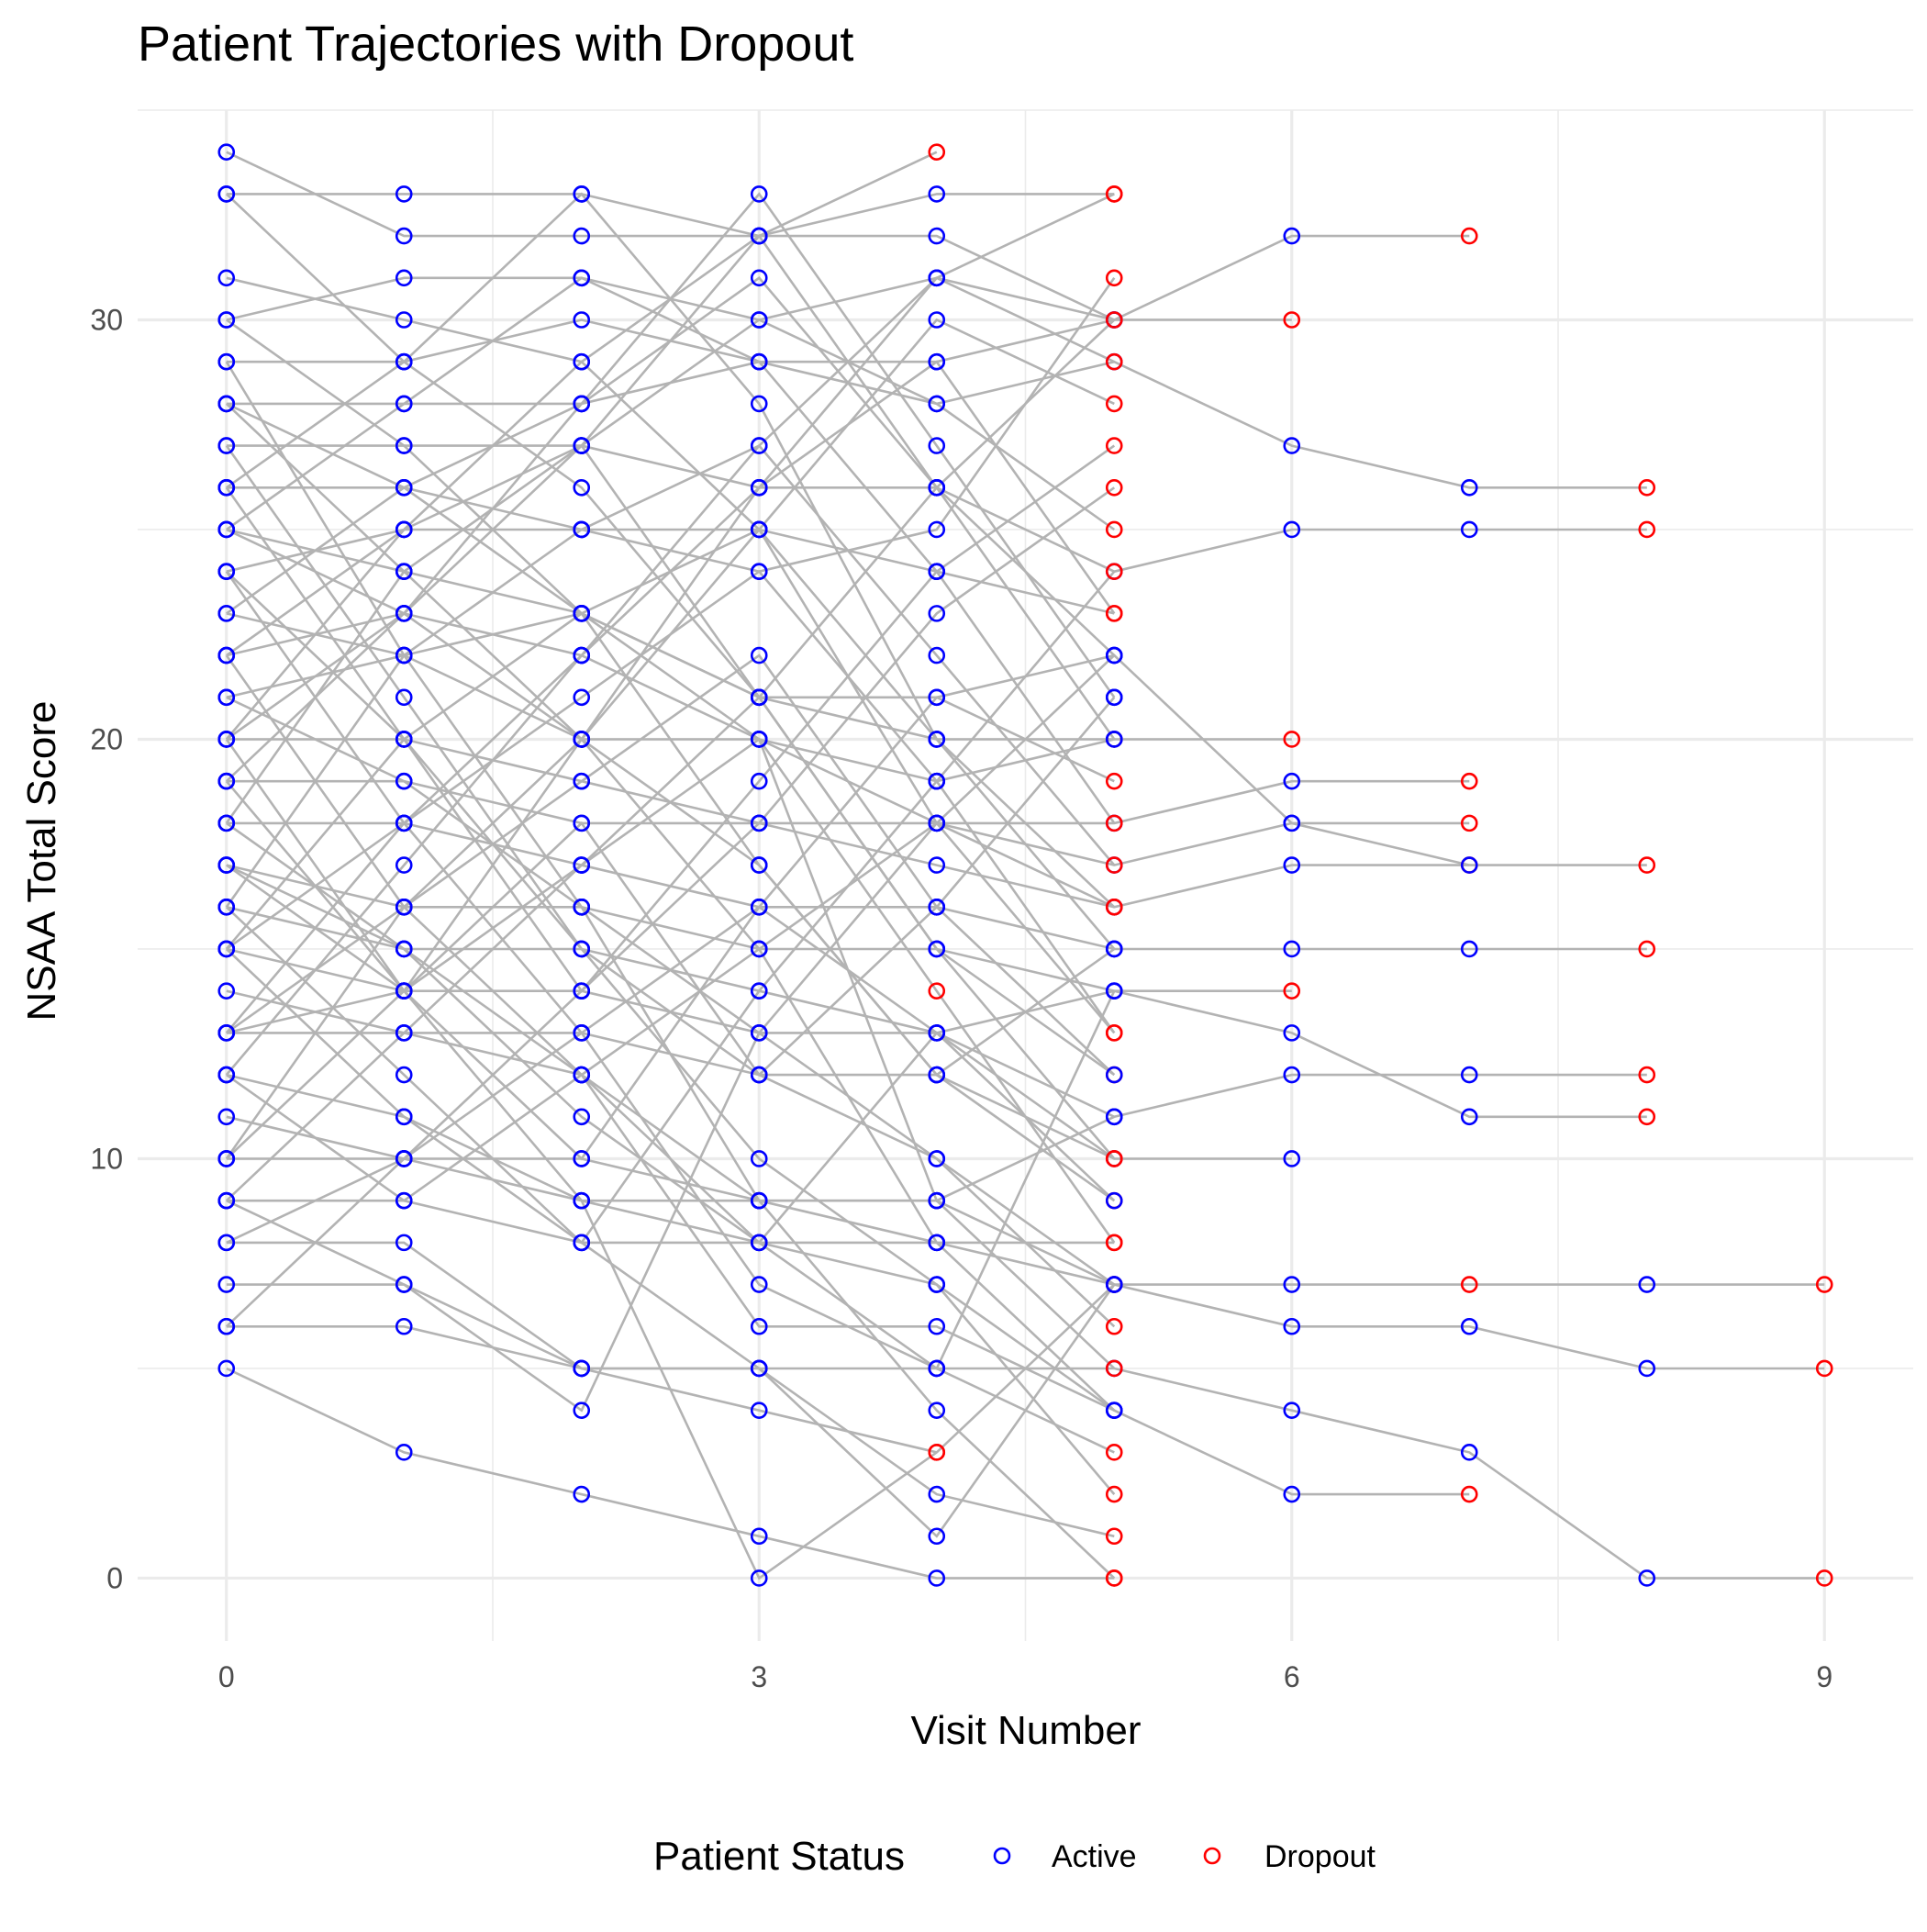  I want to click on x-tick-label: 0, so click(226, 1676).